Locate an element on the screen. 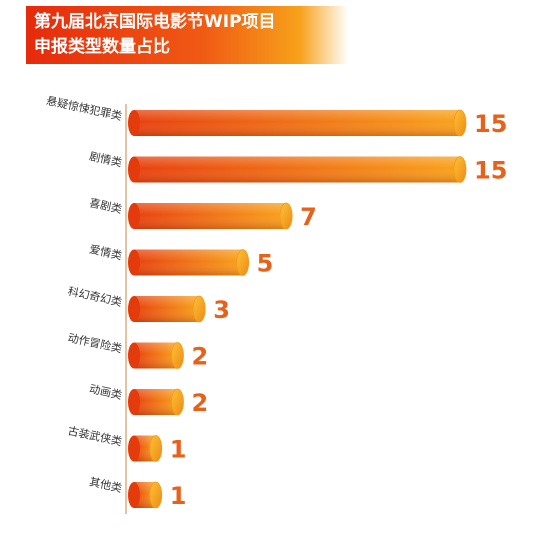 Image resolution: width=547 pixels, height=543 pixels. value-label: 5 is located at coordinates (265, 264).